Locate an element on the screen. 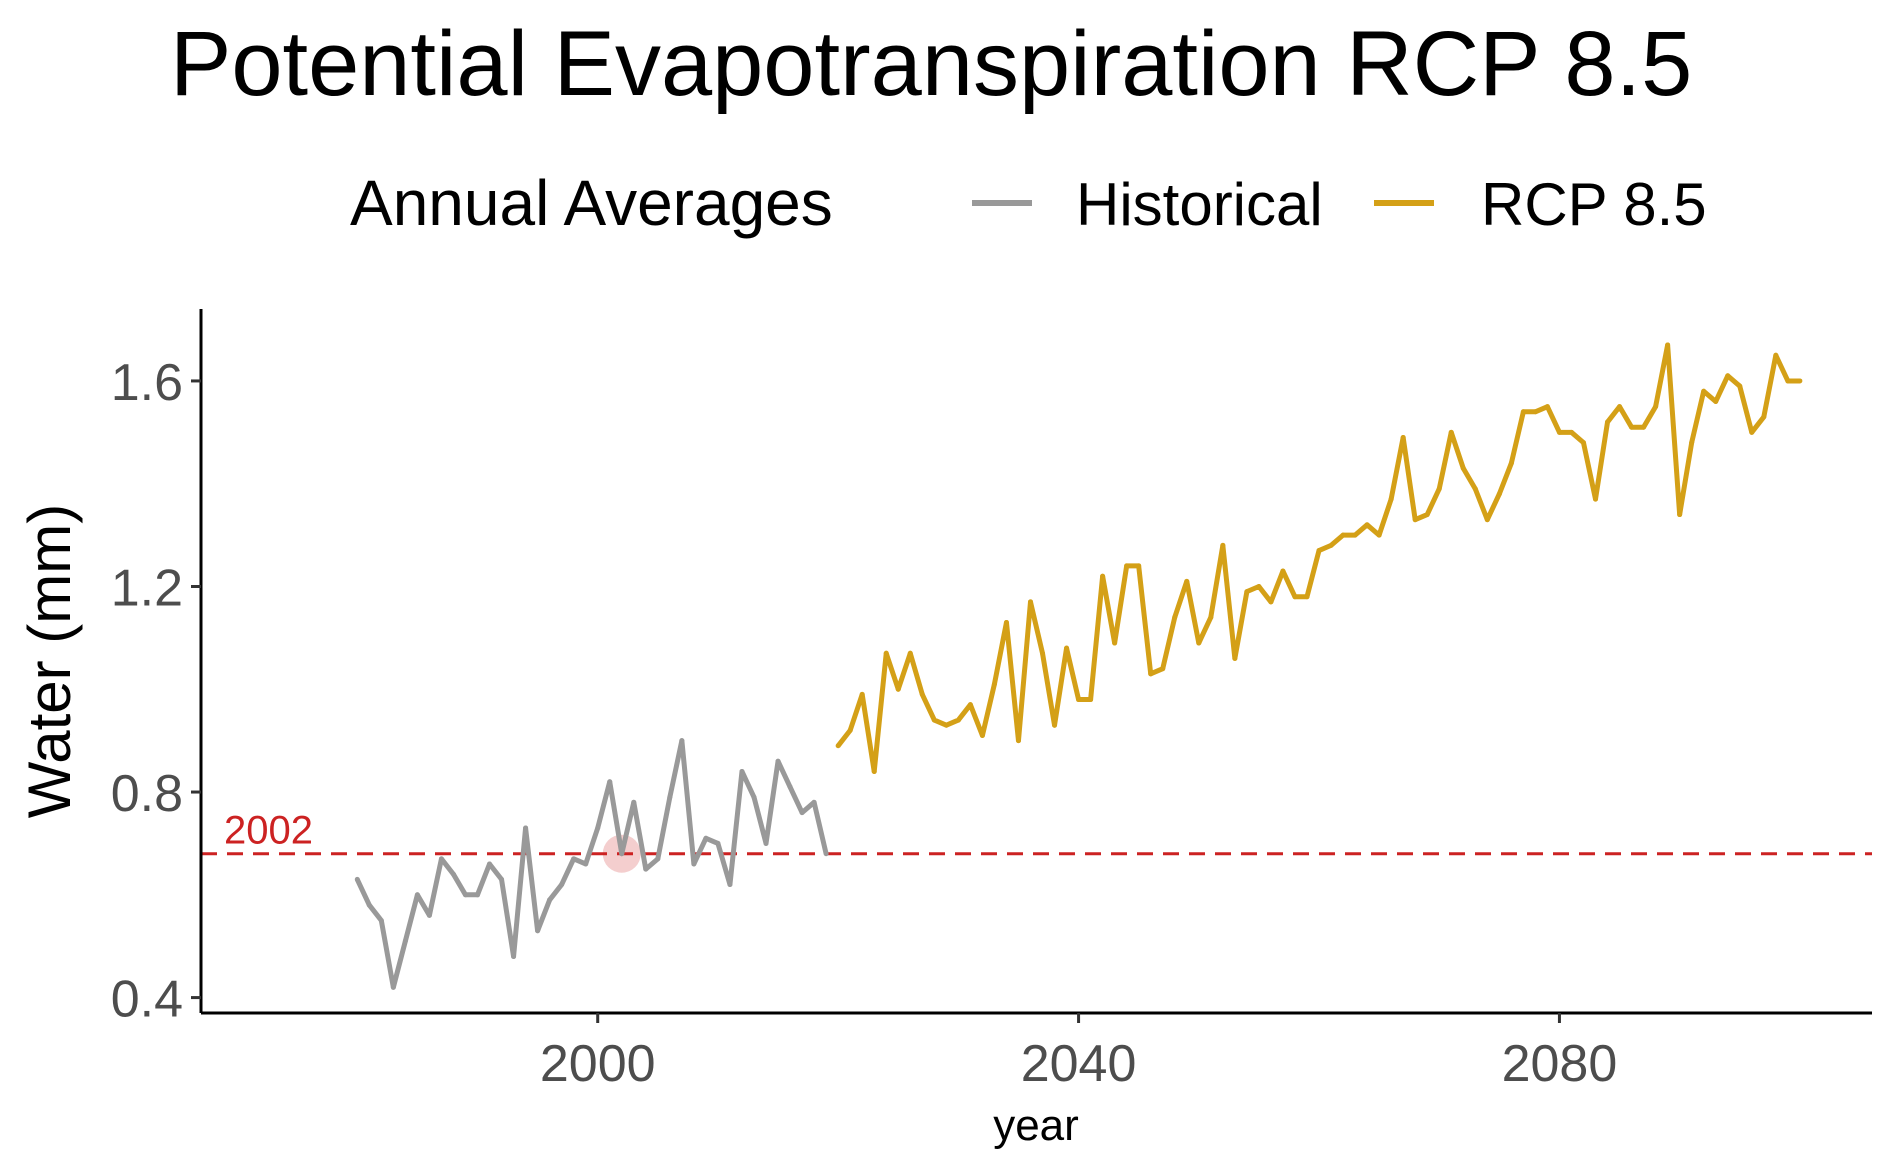 This screenshot has width=1896, height=1176. y-axis-title: Water (mm) is located at coordinates (49, 661).